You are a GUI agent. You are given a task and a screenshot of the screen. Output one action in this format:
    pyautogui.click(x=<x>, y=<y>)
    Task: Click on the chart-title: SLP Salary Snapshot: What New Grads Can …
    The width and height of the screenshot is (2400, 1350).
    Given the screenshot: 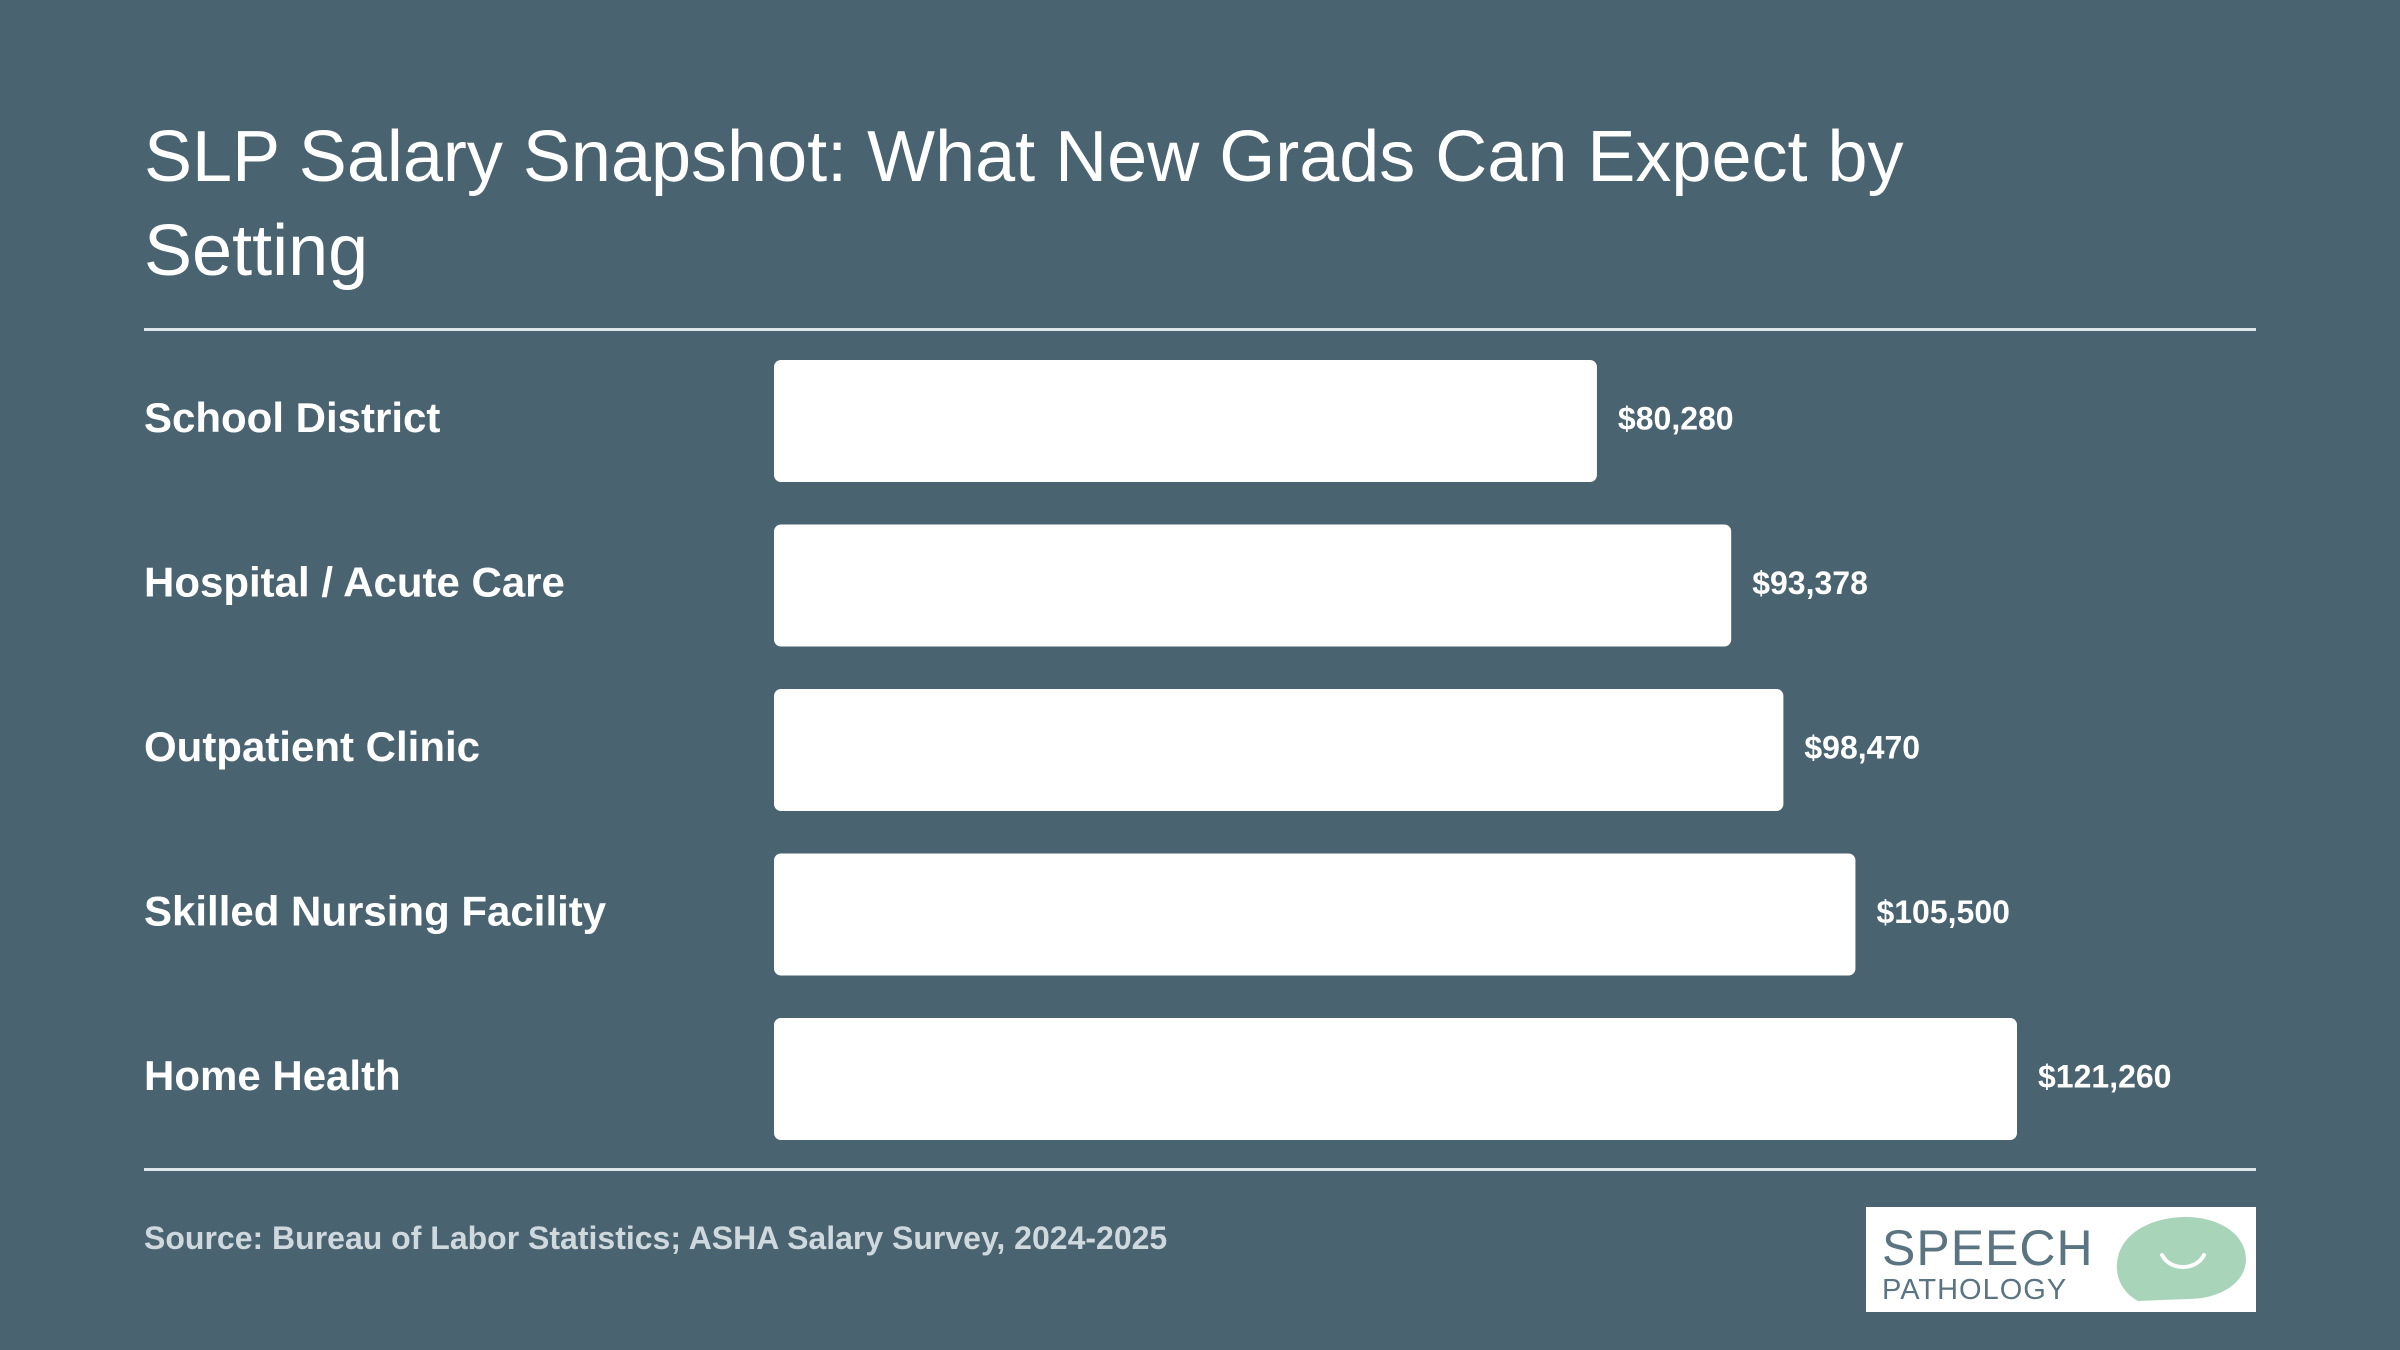 What is the action you would take?
    pyautogui.click(x=1024, y=204)
    